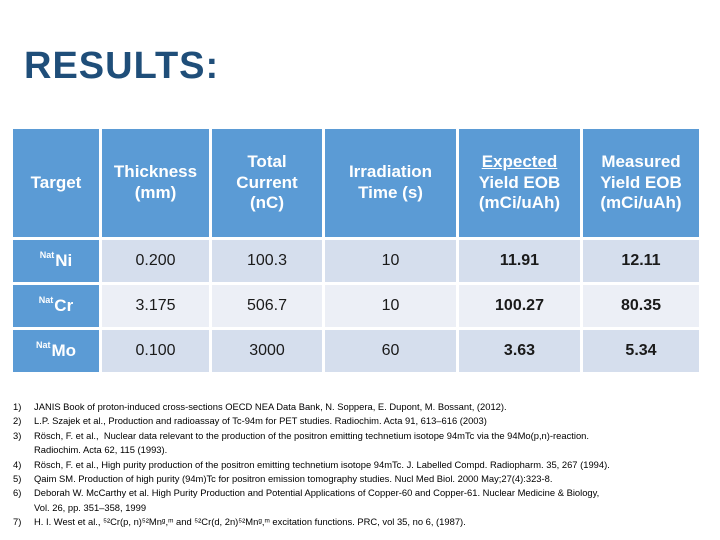 This screenshot has width=720, height=540. What do you see at coordinates (390, 306) in the screenshot?
I see `cell-cr-time: 10` at bounding box center [390, 306].